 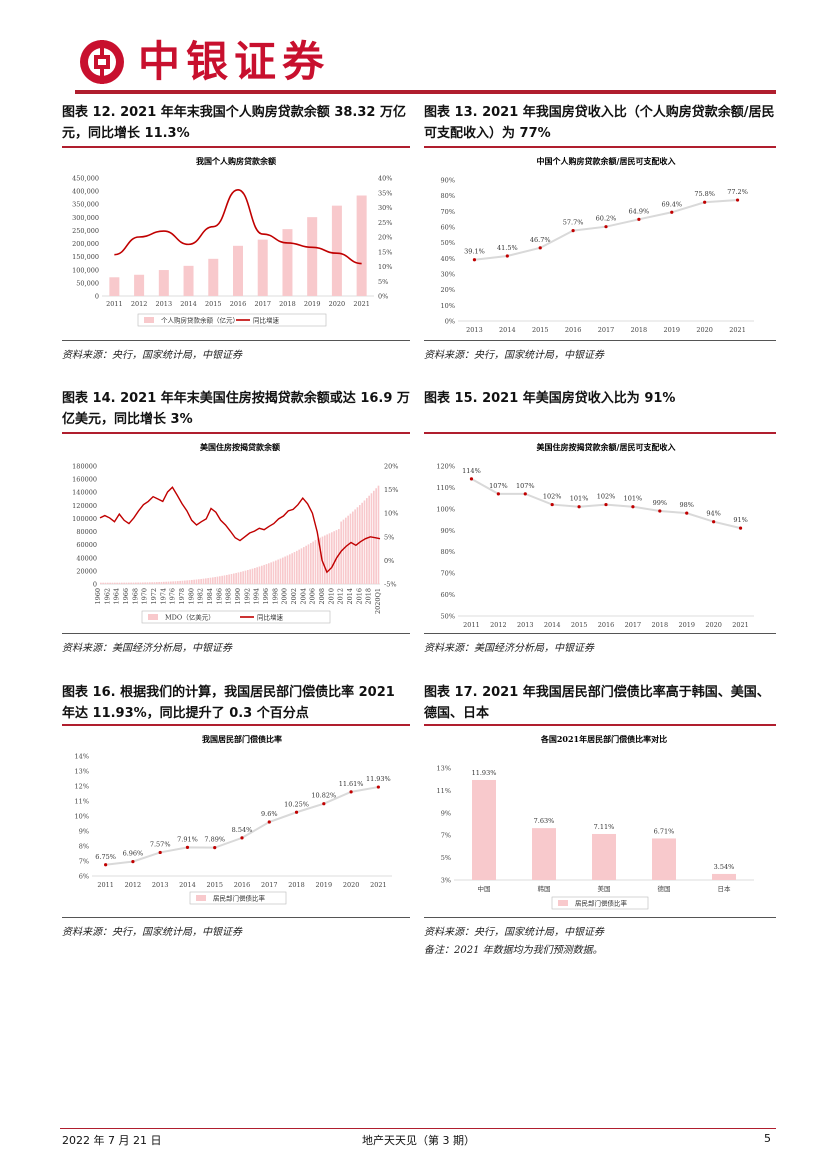 I want to click on x-axis-tick-label: 2008, so click(x=322, y=596).